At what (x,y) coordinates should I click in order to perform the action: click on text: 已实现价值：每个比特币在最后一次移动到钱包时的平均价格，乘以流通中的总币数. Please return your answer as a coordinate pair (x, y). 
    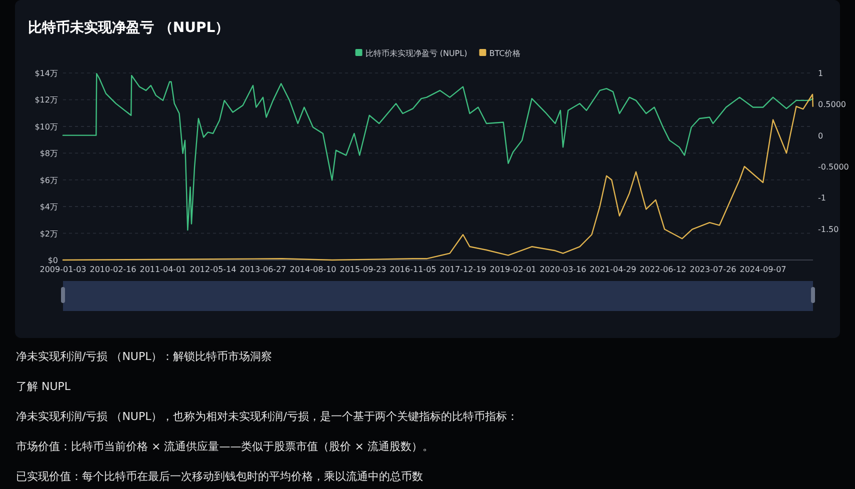
    Looking at the image, I should click on (219, 476).